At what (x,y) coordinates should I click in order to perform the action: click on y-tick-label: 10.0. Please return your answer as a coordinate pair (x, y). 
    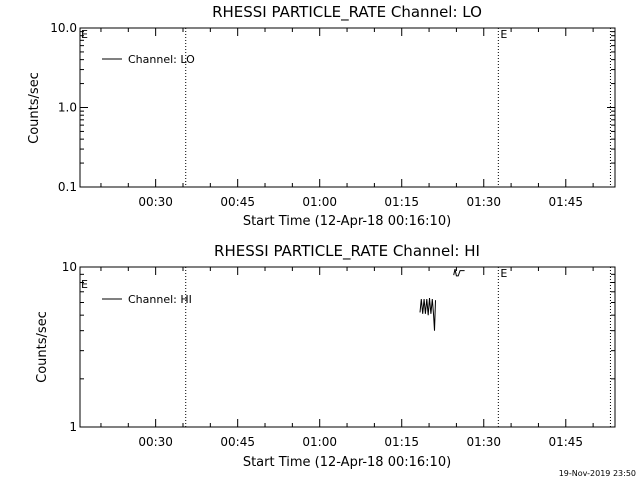
    Looking at the image, I should click on (63, 28).